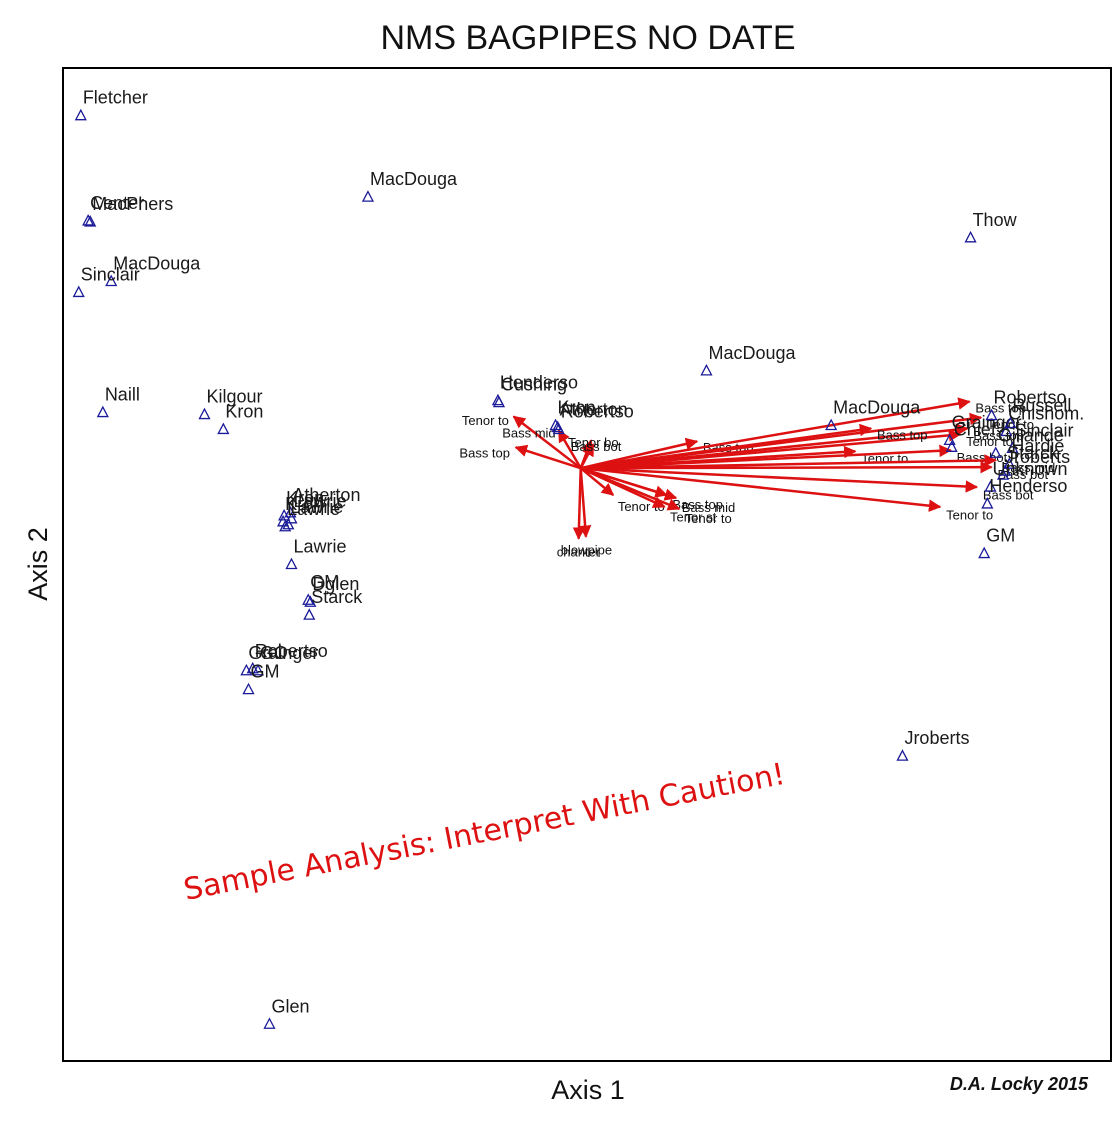  I want to click on caution-annotation: Sample Analysis: Interpret With Caution!, so click(484, 832).